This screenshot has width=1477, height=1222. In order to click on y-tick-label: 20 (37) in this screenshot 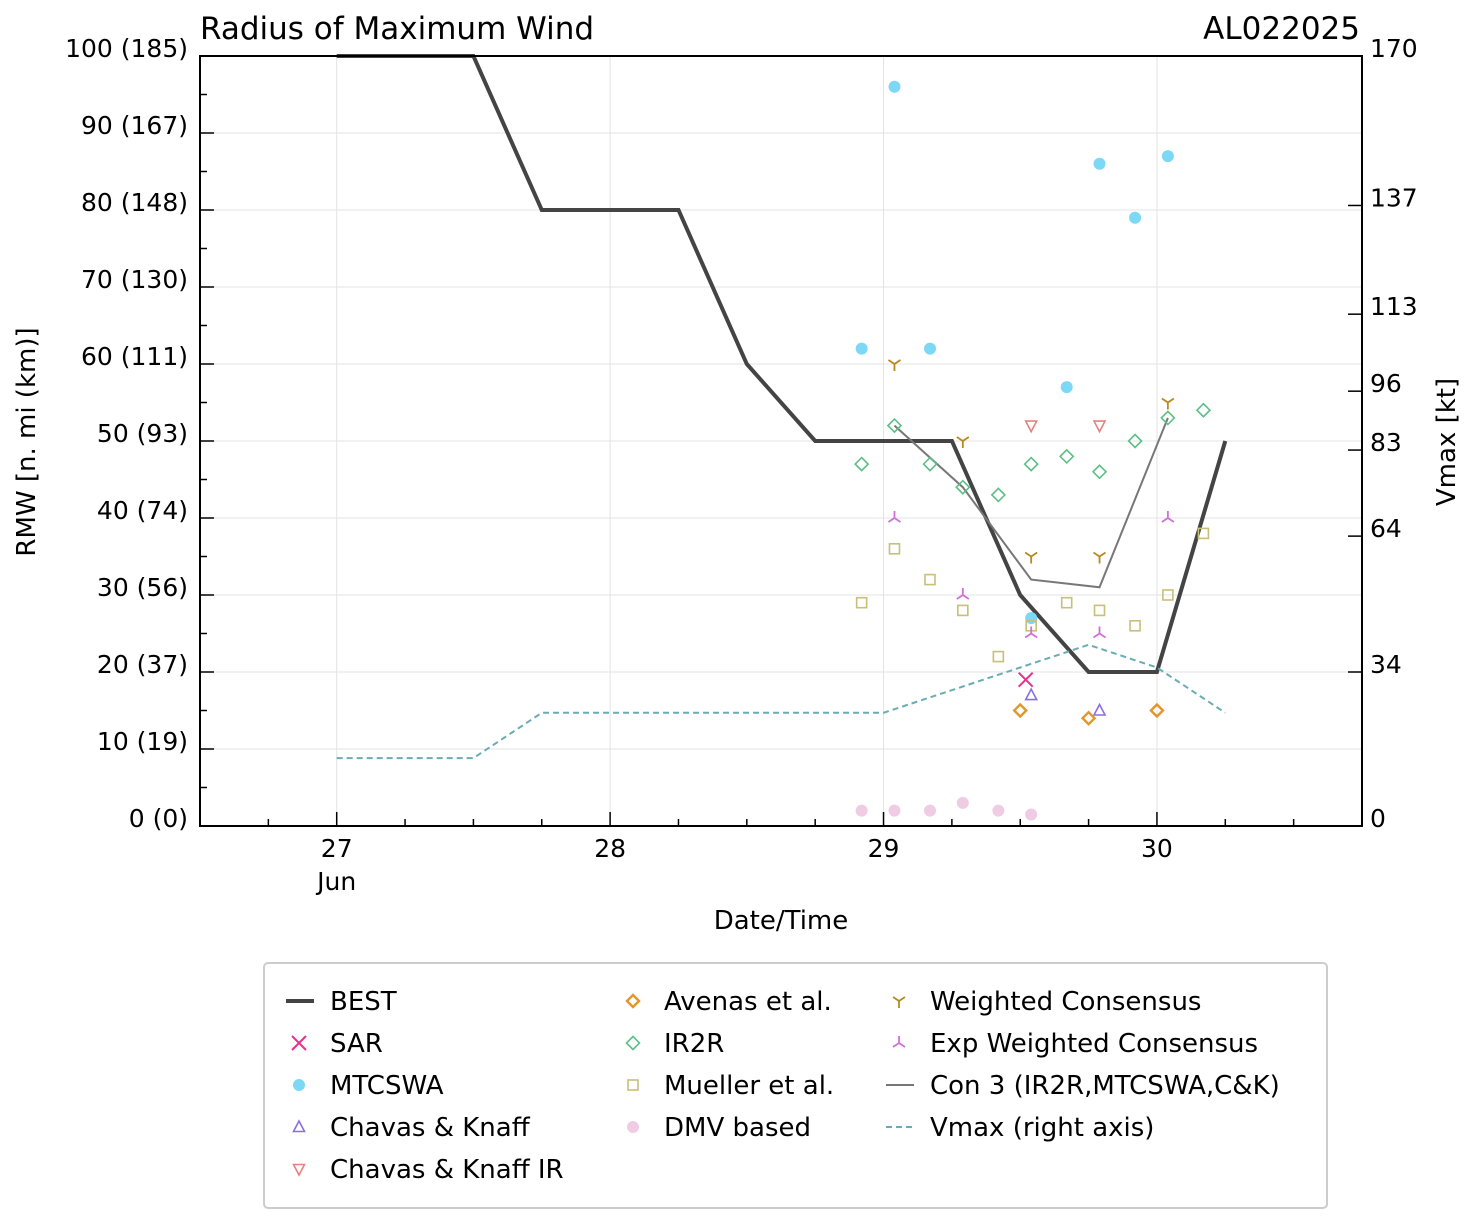, I will do `click(142, 664)`.